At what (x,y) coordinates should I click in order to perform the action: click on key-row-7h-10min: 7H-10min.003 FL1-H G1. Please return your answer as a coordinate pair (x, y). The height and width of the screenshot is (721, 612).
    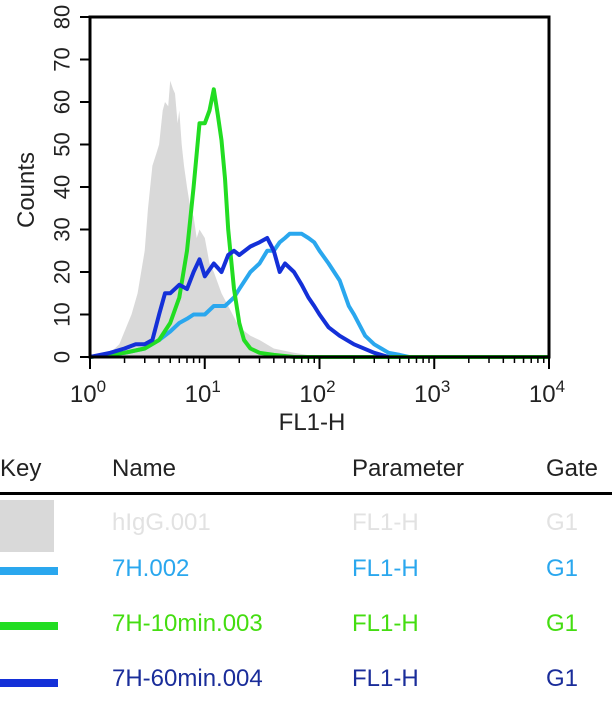
    Looking at the image, I should click on (306, 638).